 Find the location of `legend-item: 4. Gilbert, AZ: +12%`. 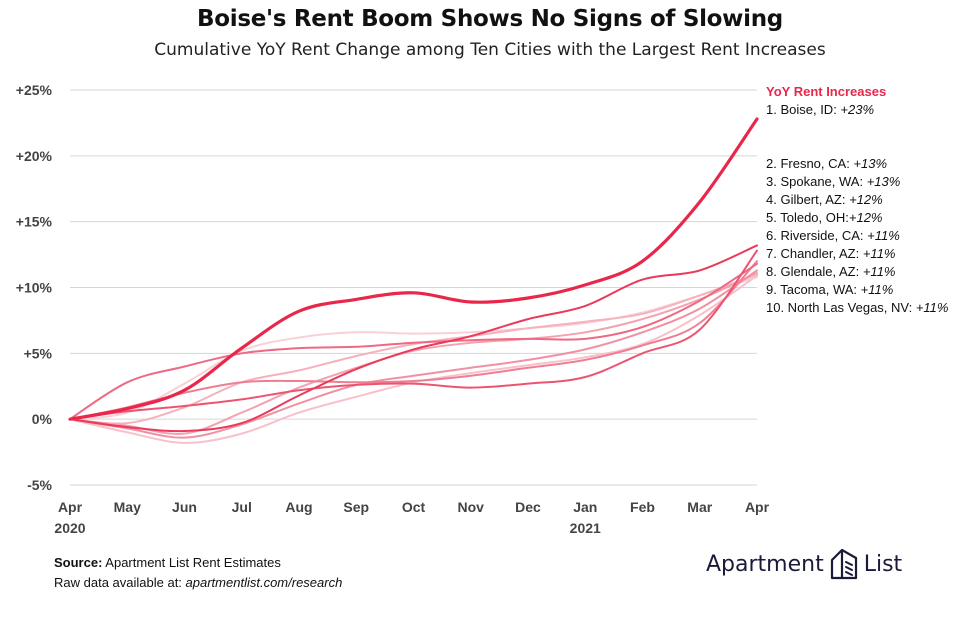

legend-item: 4. Gilbert, AZ: +12% is located at coordinates (857, 200).